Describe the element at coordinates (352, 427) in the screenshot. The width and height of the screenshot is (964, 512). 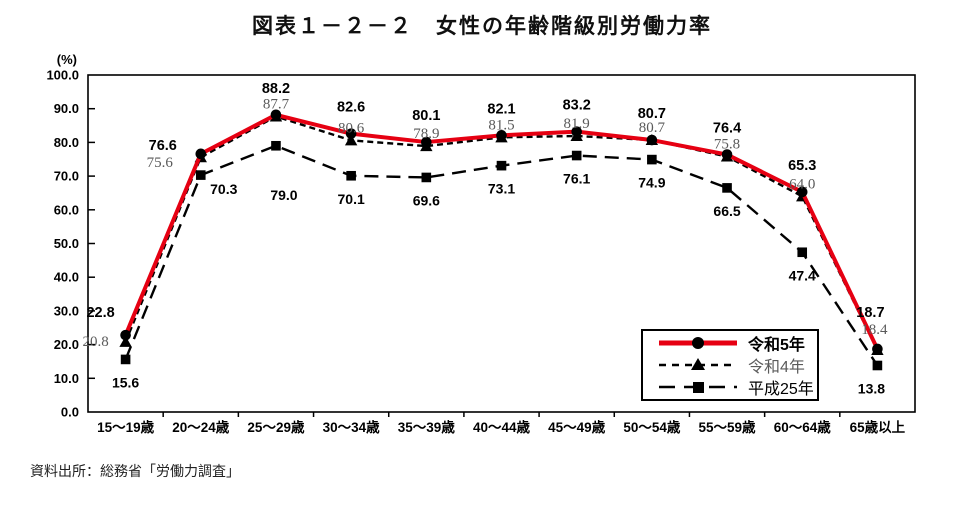
I see `svg-text: 30～34歳` at that location.